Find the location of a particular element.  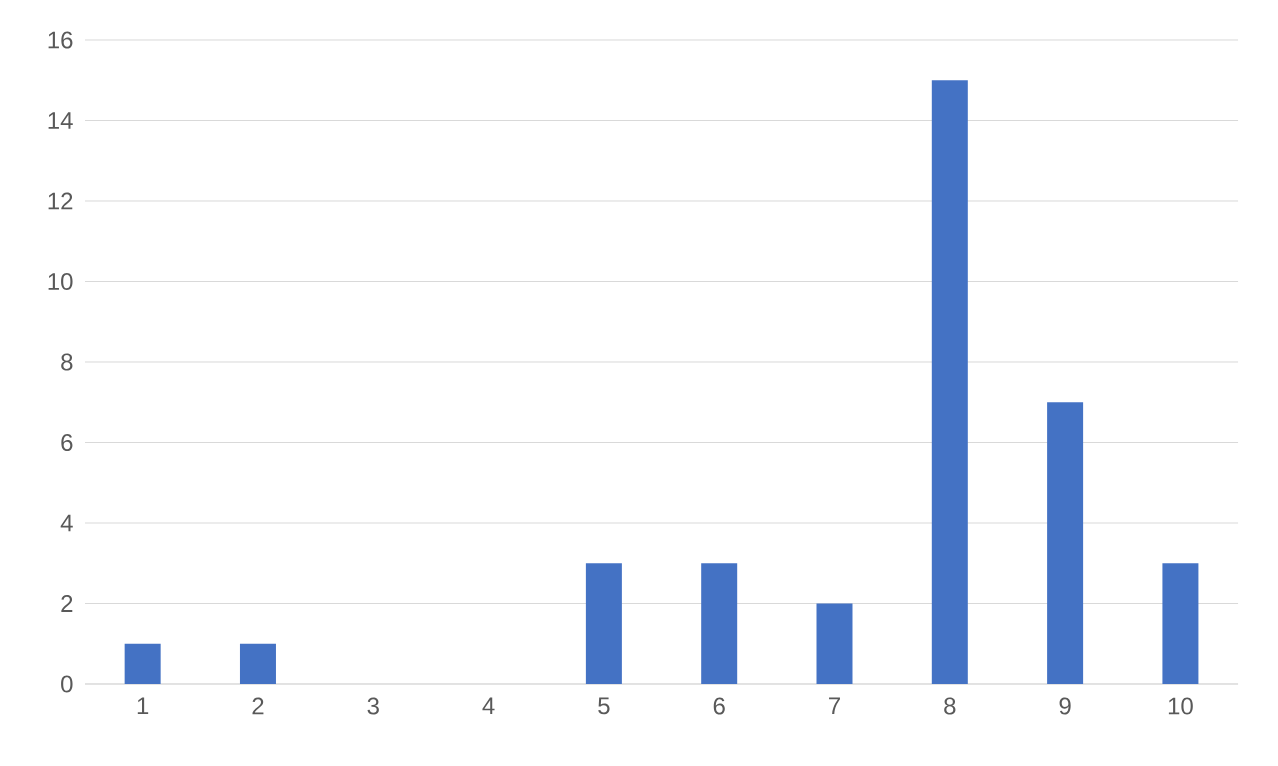

y-tick-label: 16 is located at coordinates (60, 40).